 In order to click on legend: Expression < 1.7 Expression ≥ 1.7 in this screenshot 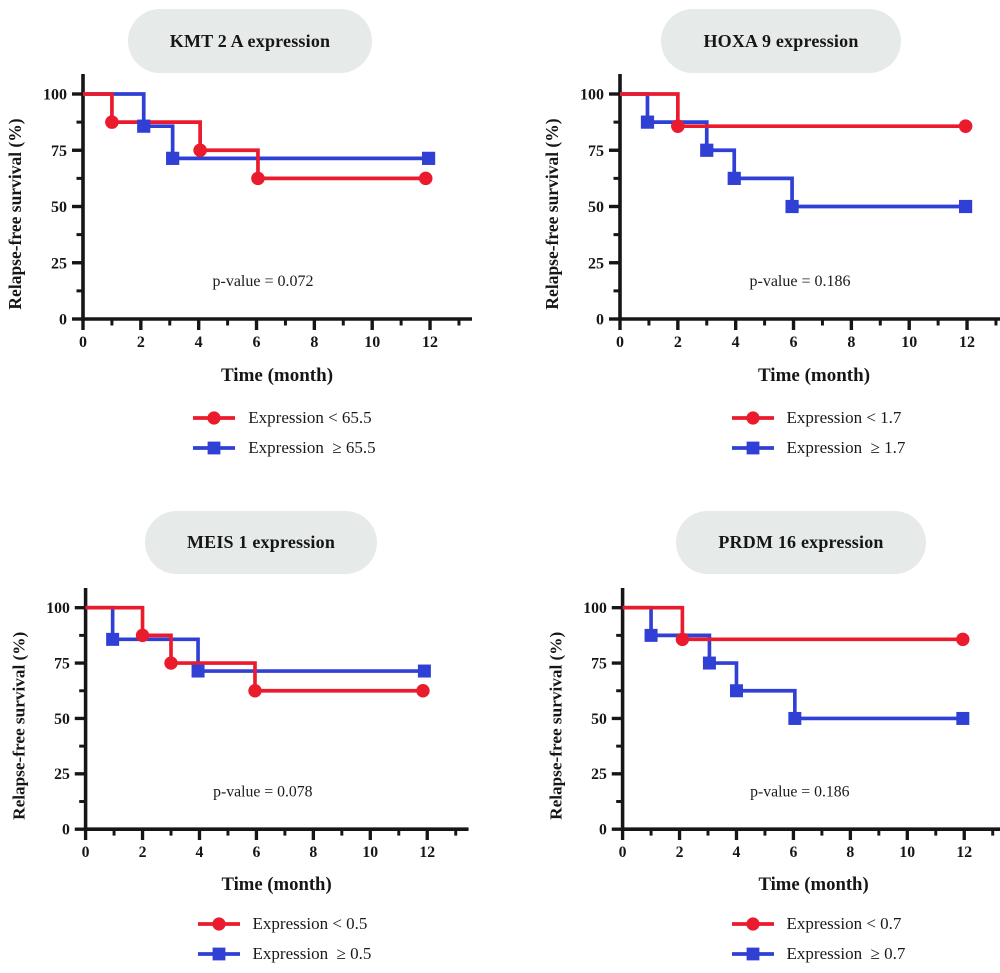, I will do `click(818, 437)`.